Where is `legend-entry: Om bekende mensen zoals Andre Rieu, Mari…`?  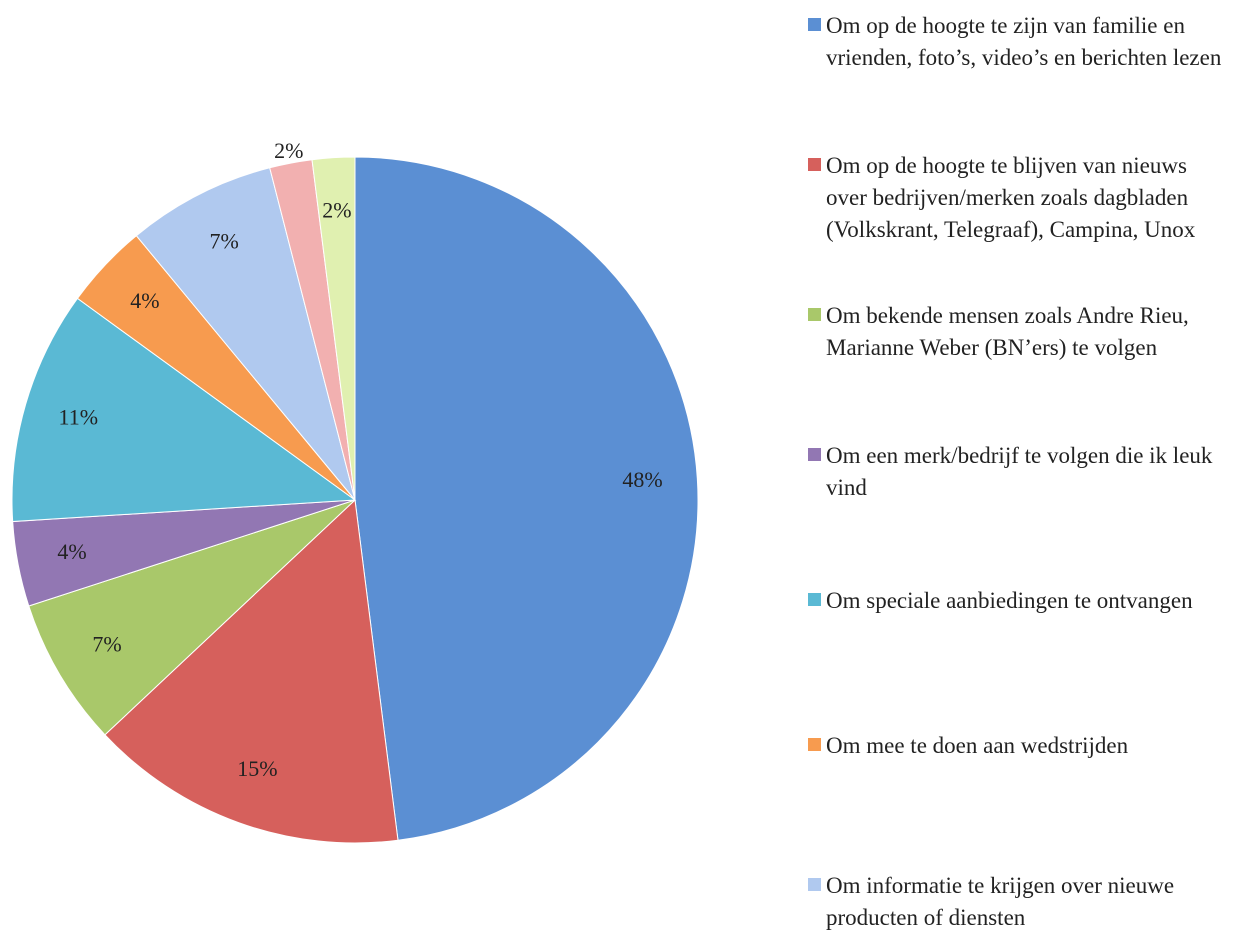 legend-entry: Om bekende mensen zoals Andre Rieu, Mari… is located at coordinates (1018, 332).